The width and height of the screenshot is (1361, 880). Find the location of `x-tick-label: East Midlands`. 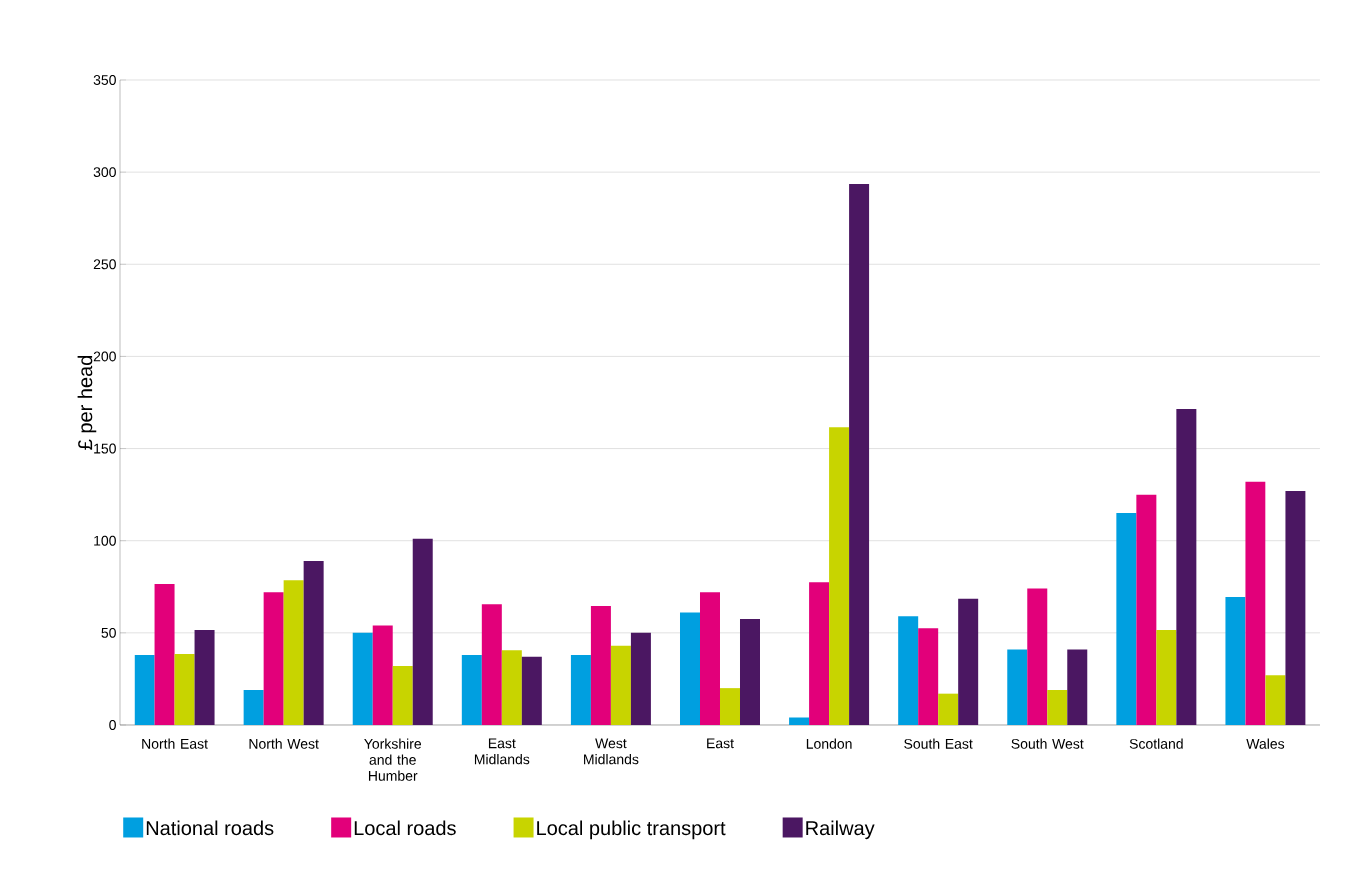

x-tick-label: East Midlands is located at coordinates (502, 751).